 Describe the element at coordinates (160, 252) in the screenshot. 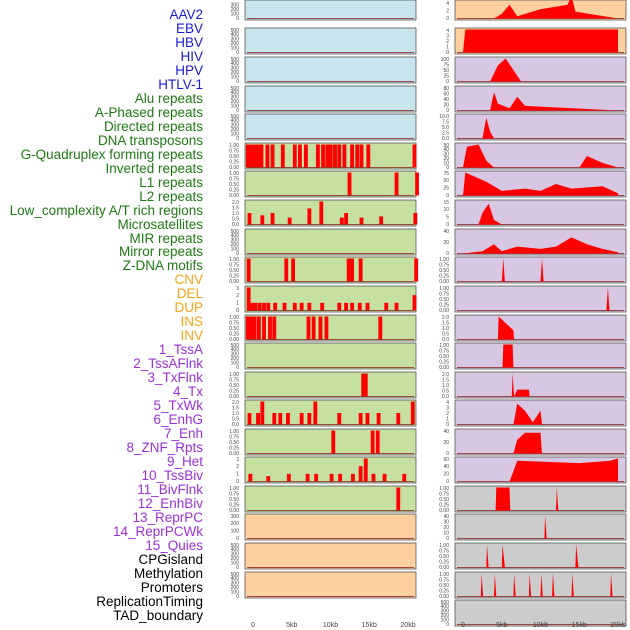

I see `track-label: Mirror repeats` at that location.